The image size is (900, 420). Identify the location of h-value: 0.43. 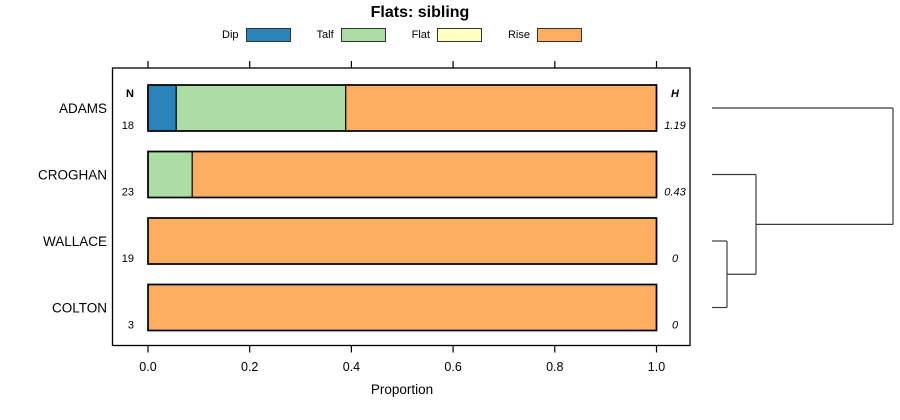
(675, 193).